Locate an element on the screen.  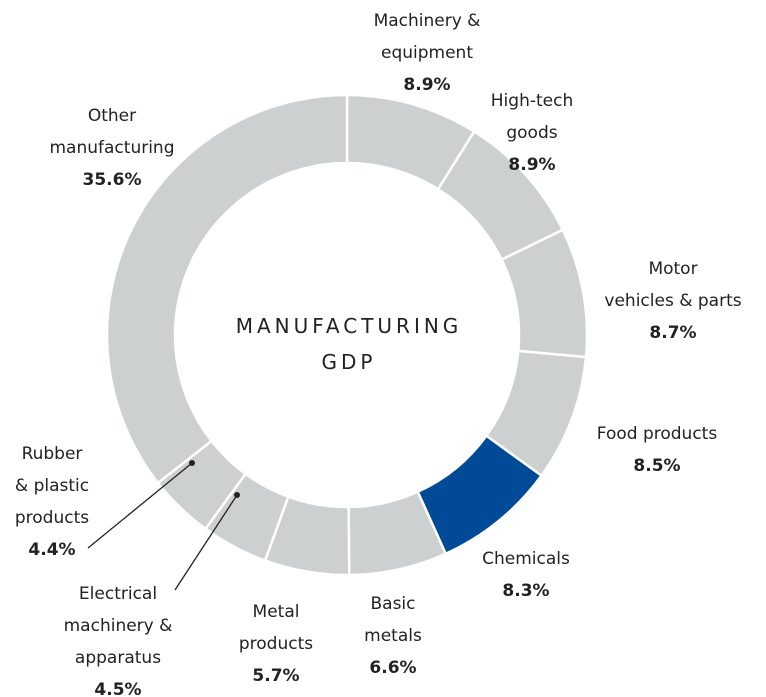
value-label: 8.5% is located at coordinates (657, 466).